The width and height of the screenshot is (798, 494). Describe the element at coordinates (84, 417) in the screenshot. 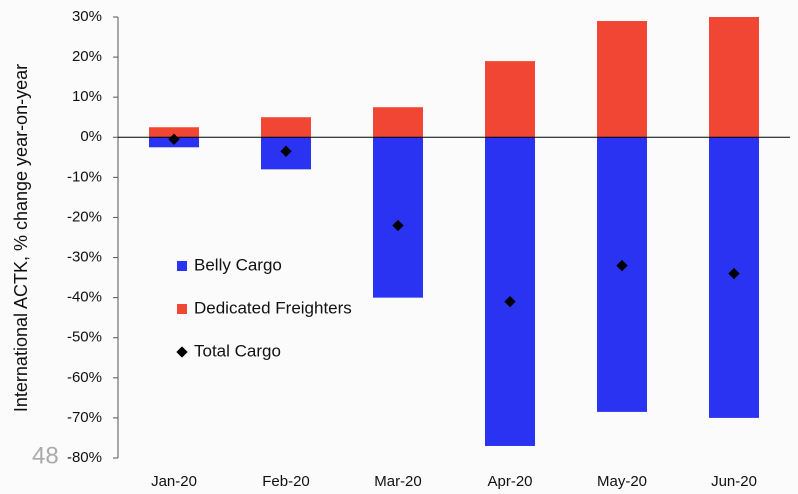

I see `y-tick-label: -70%` at that location.